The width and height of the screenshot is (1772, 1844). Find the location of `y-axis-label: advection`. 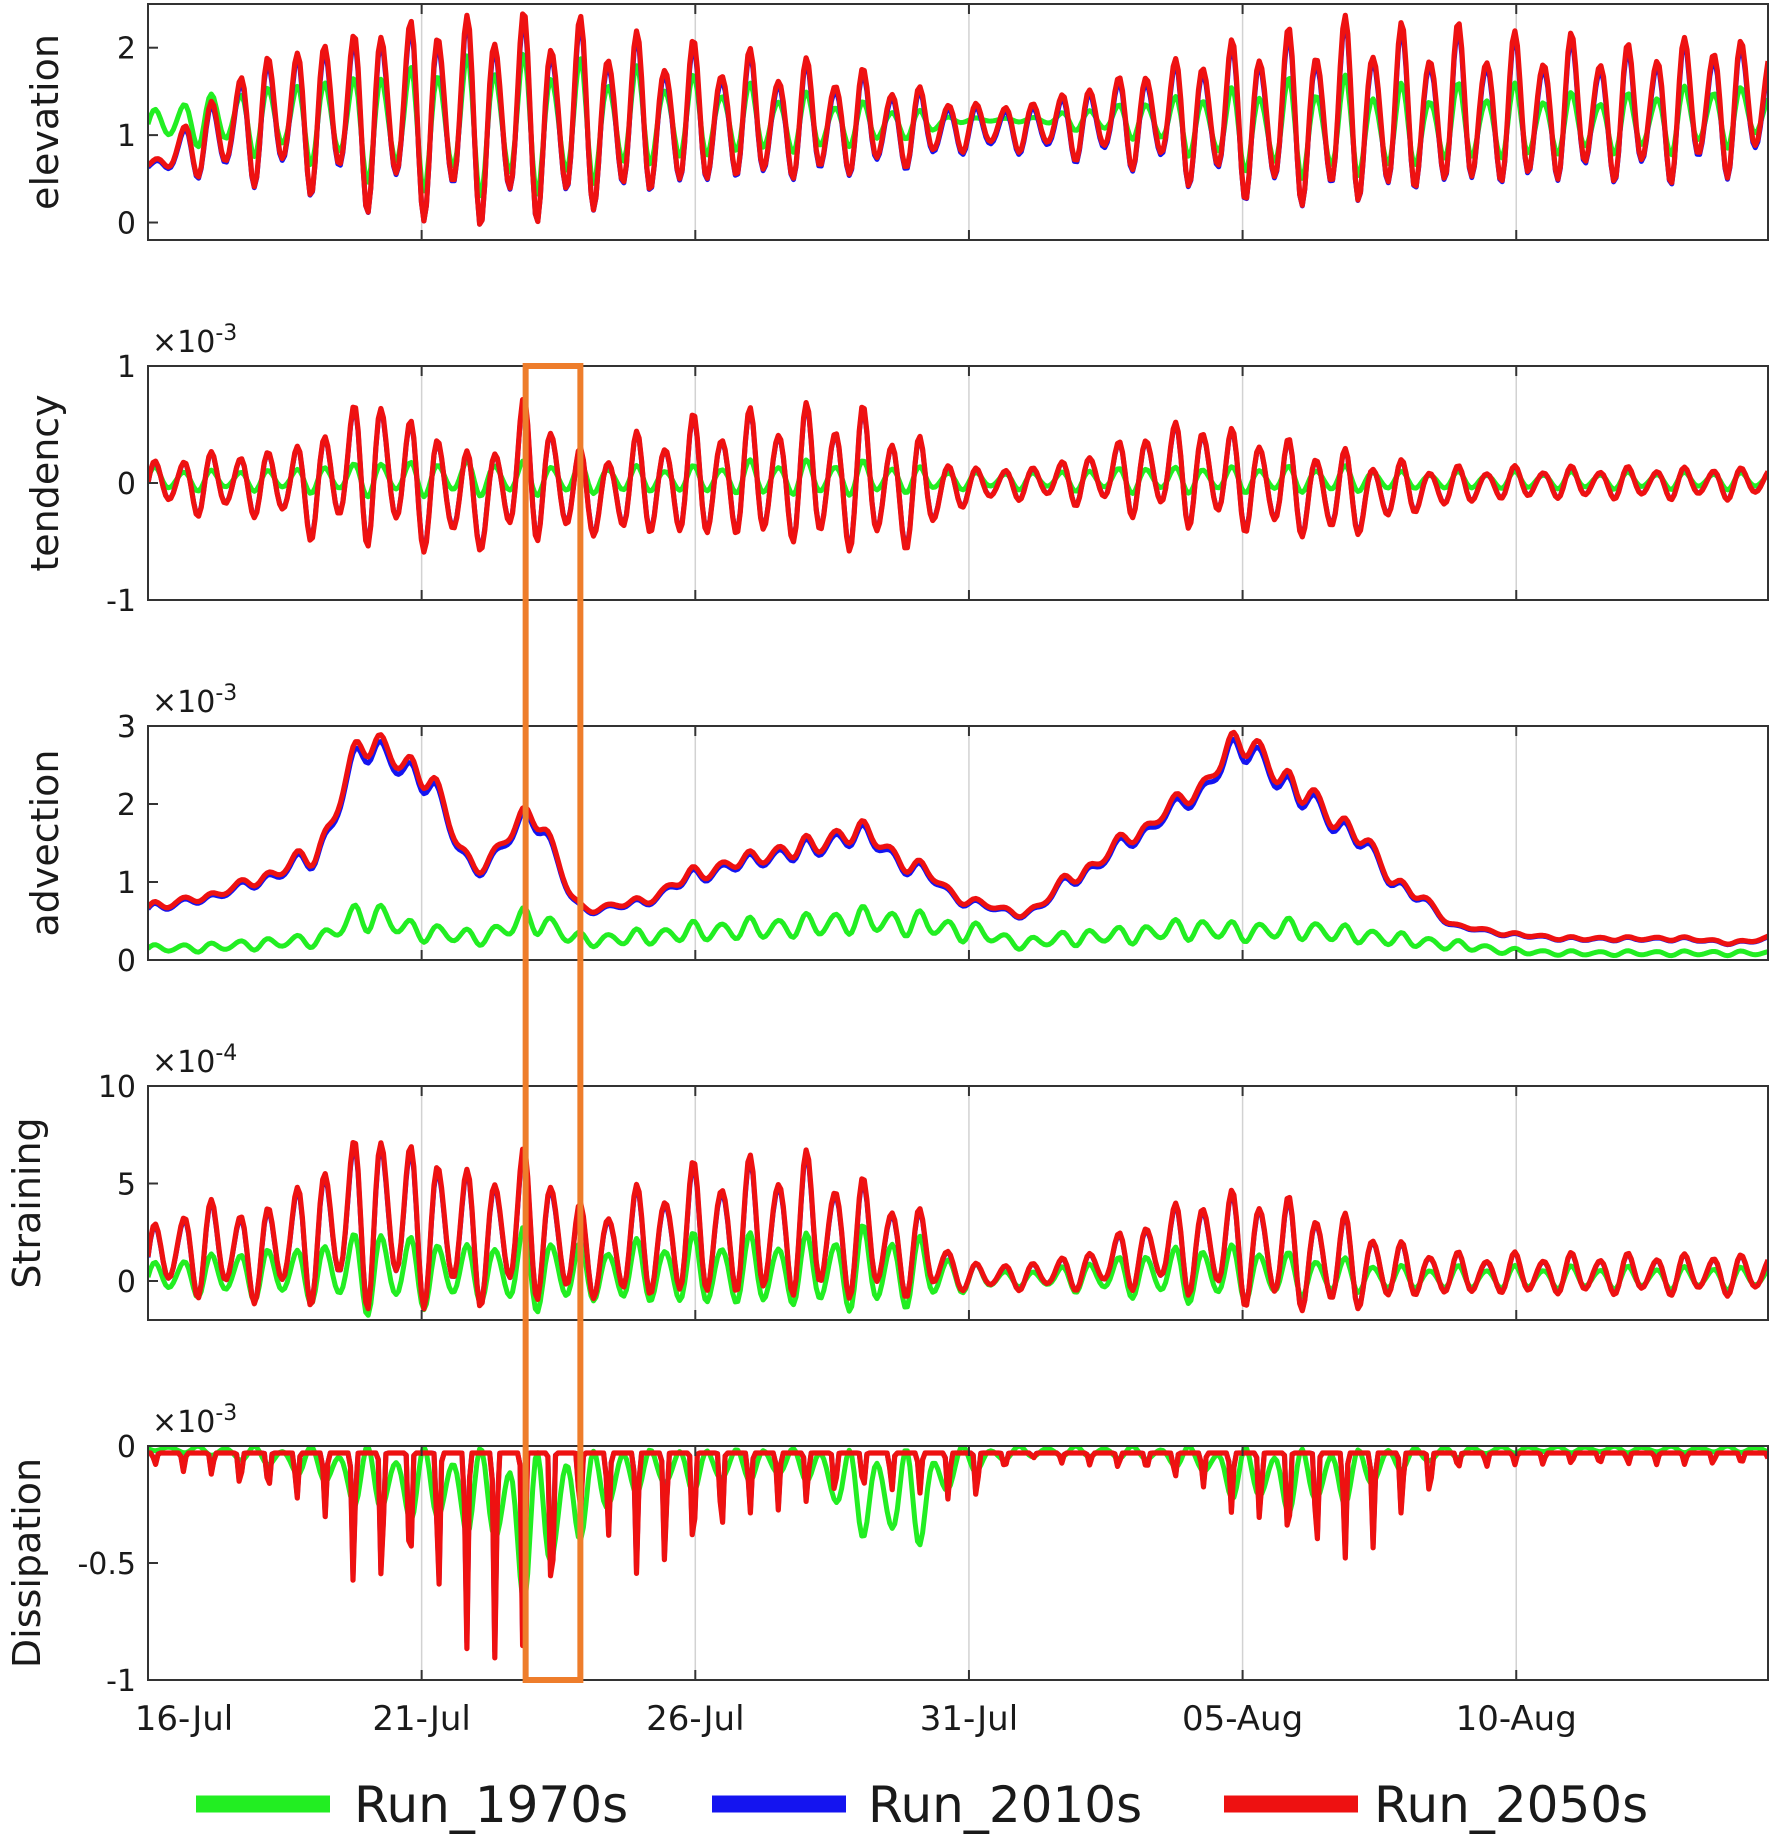

y-axis-label: advection is located at coordinates (45, 843).